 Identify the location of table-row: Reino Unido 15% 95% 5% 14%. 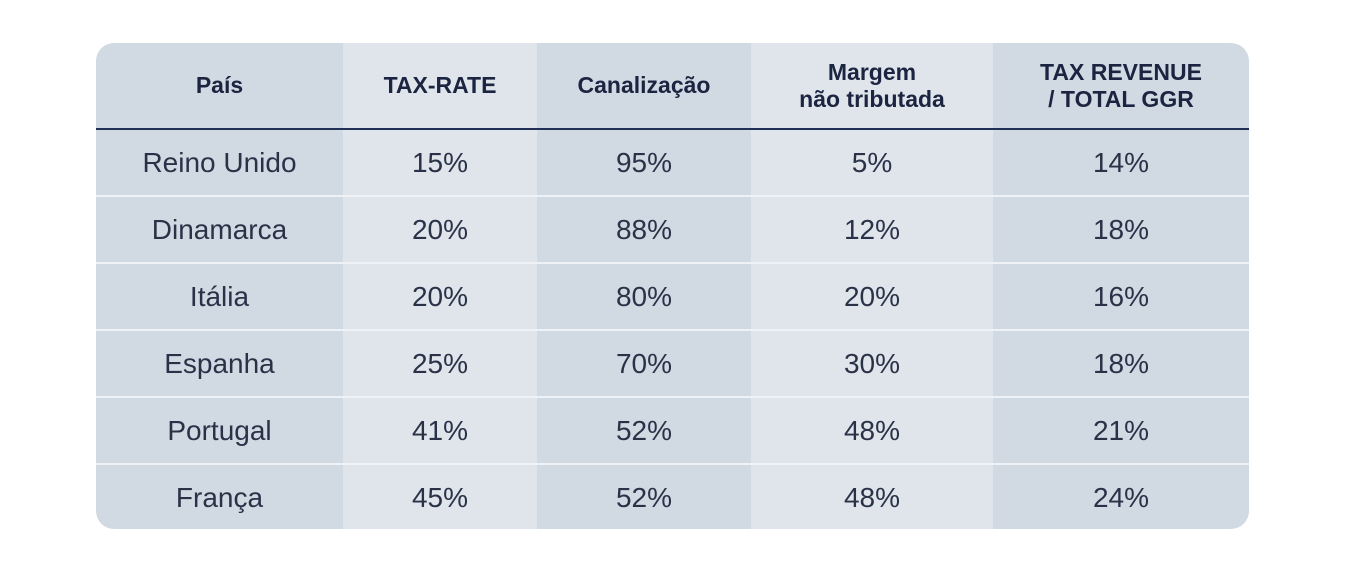
(672, 162).